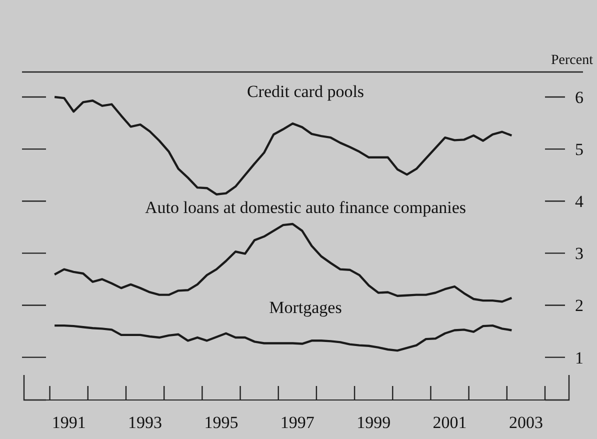 The width and height of the screenshot is (597, 439). I want to click on text: Credit card pools, so click(305, 91).